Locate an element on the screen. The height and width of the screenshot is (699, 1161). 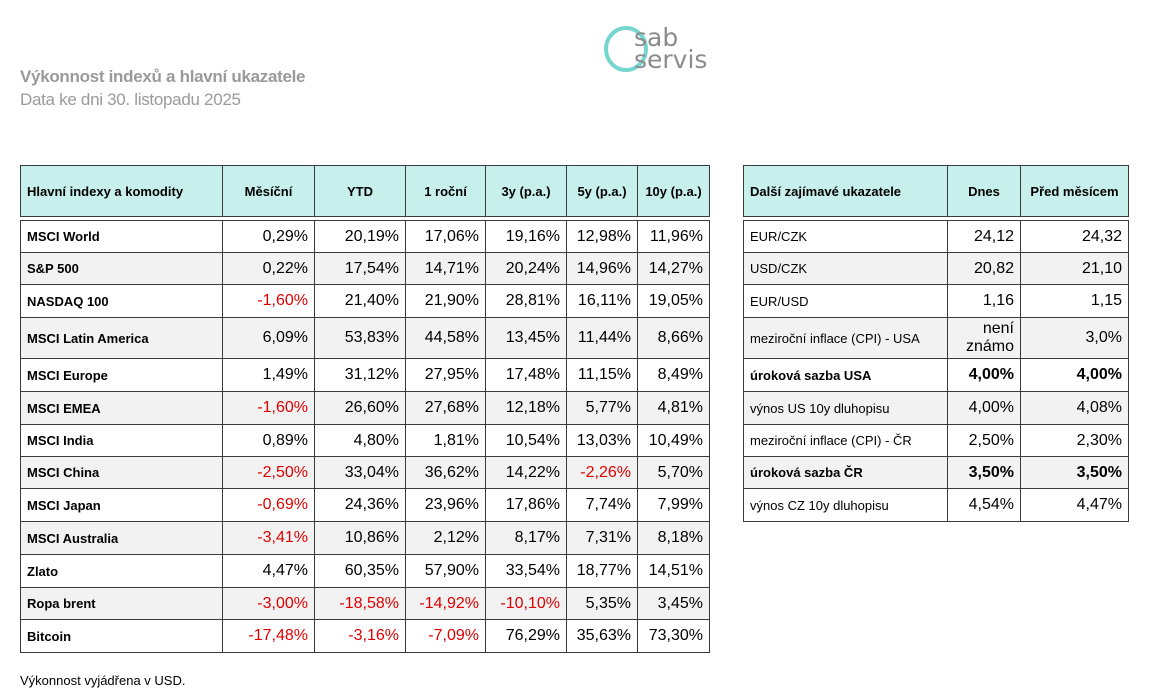
cell-value: 53,83% is located at coordinates (360, 338).